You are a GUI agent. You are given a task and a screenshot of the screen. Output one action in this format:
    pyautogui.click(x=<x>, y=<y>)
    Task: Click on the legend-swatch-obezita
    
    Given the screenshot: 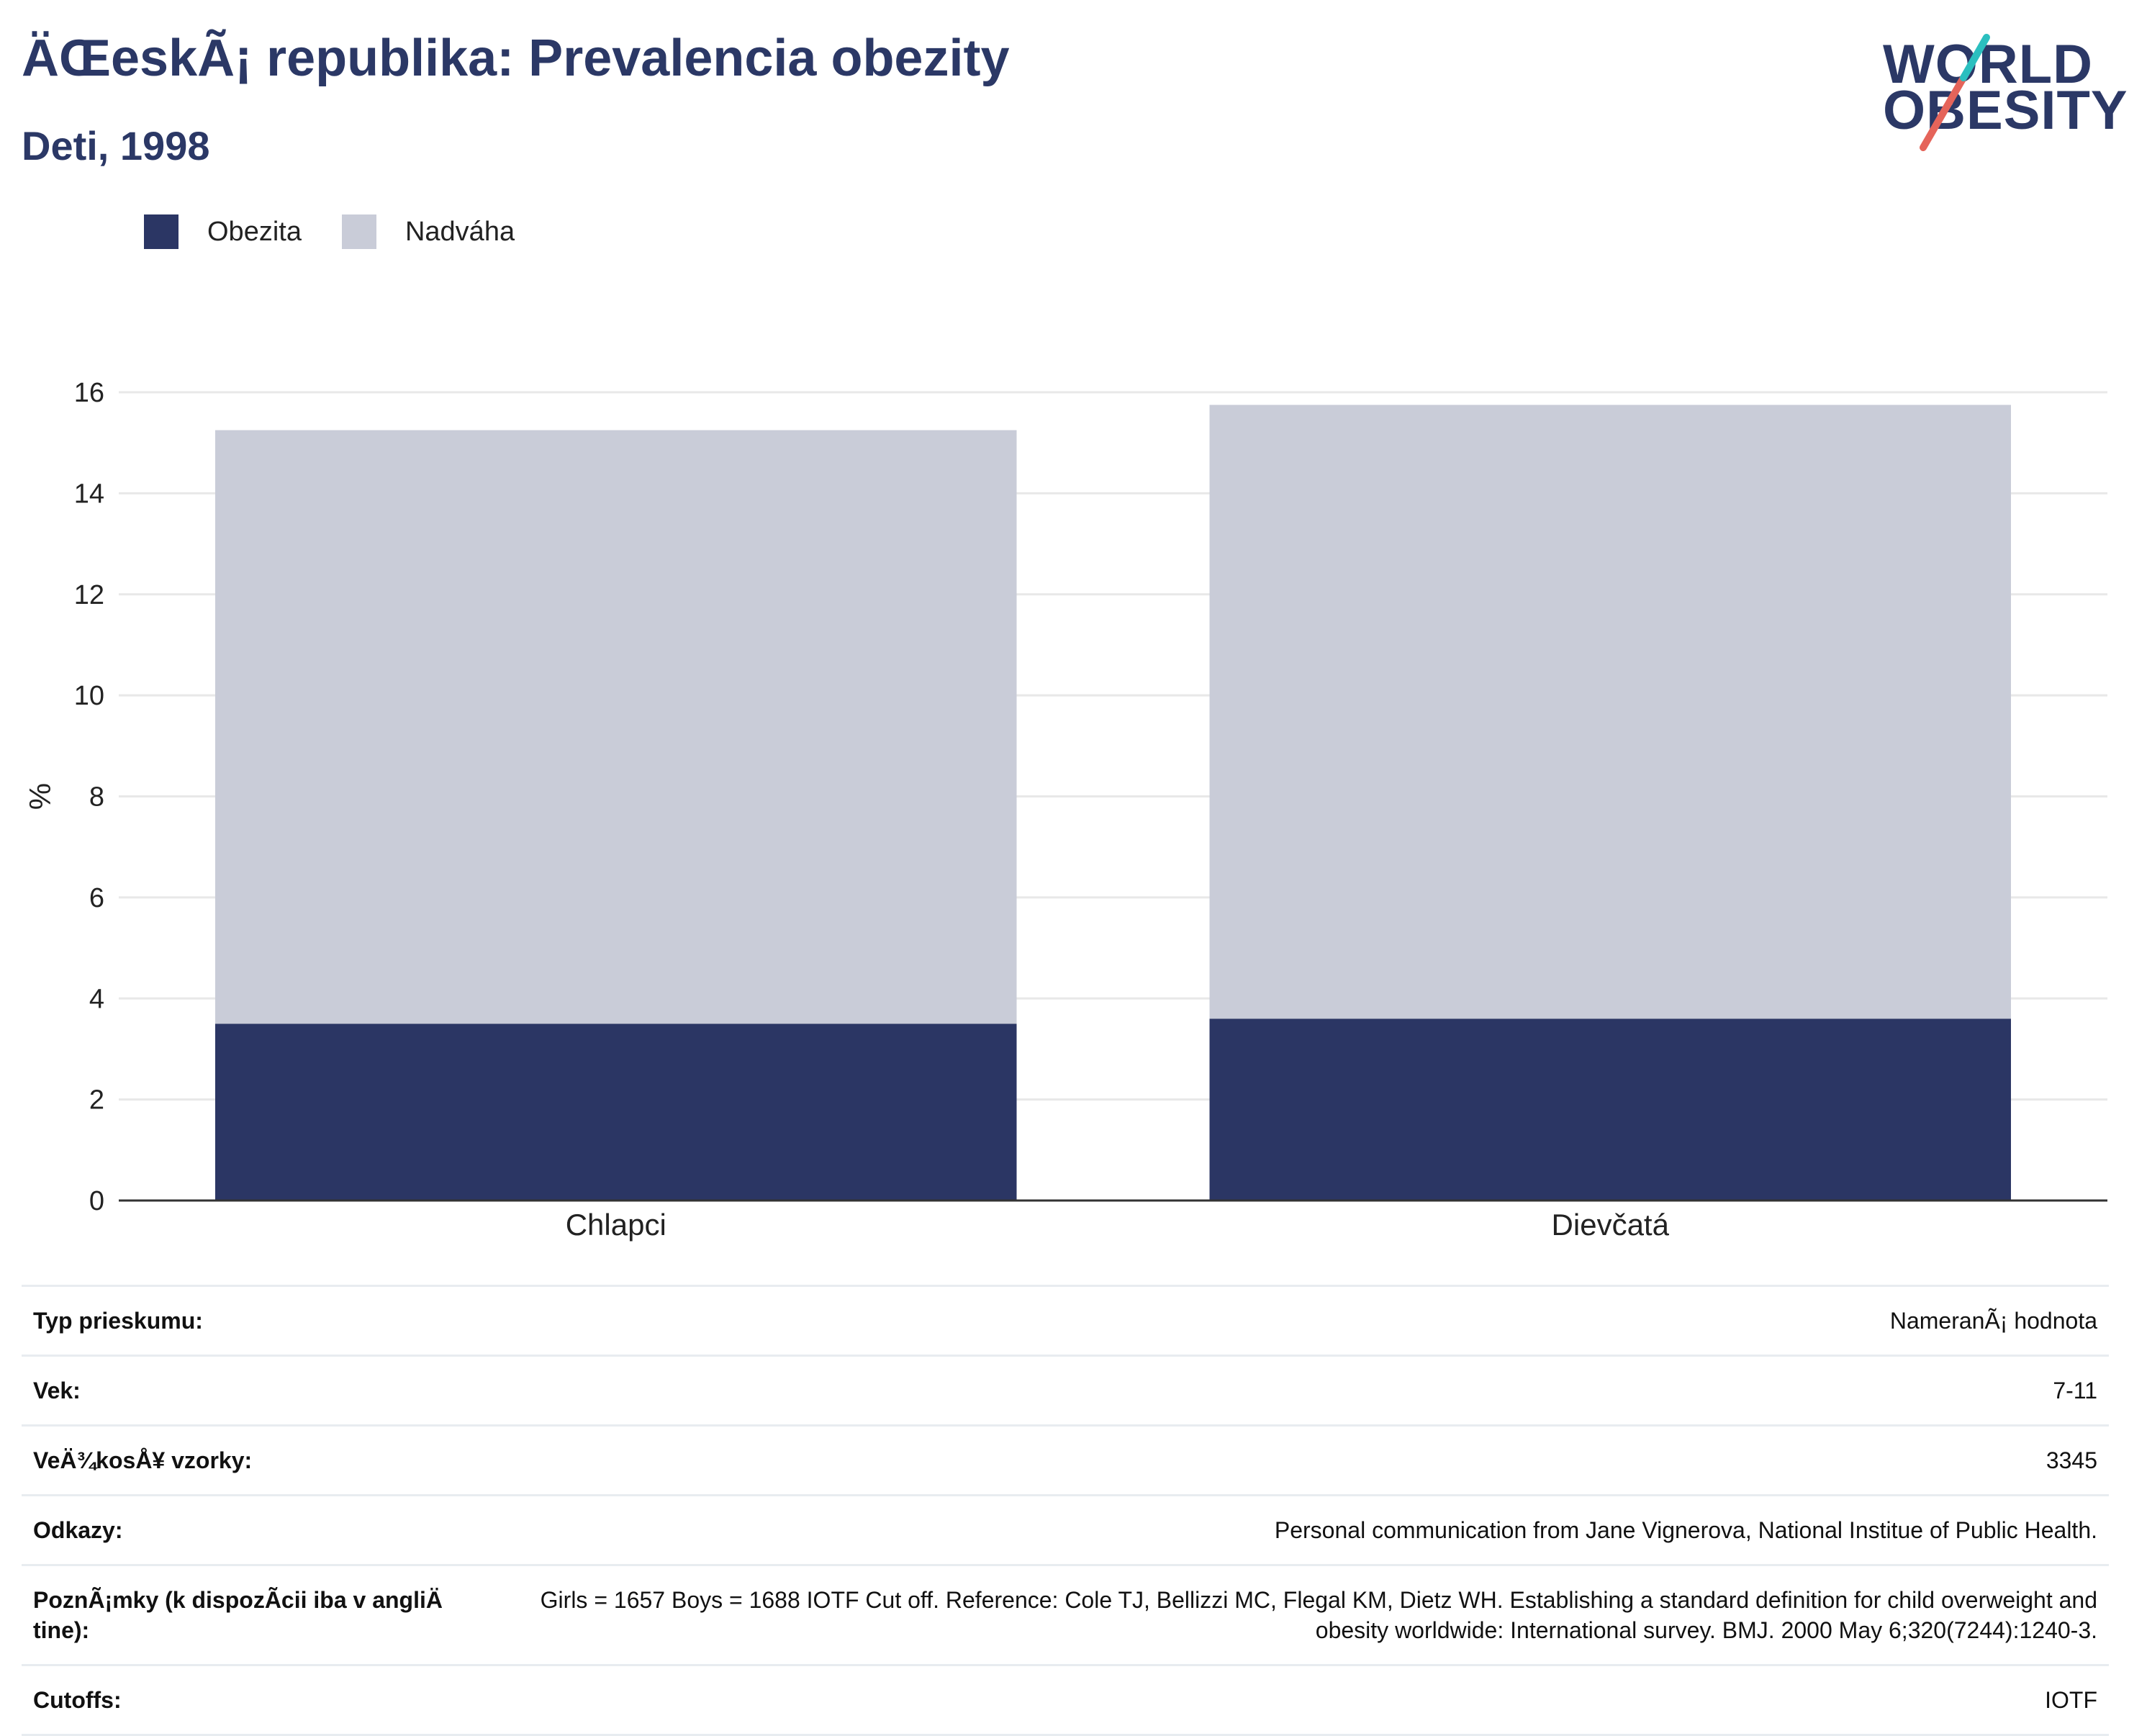 What is the action you would take?
    pyautogui.click(x=161, y=231)
    